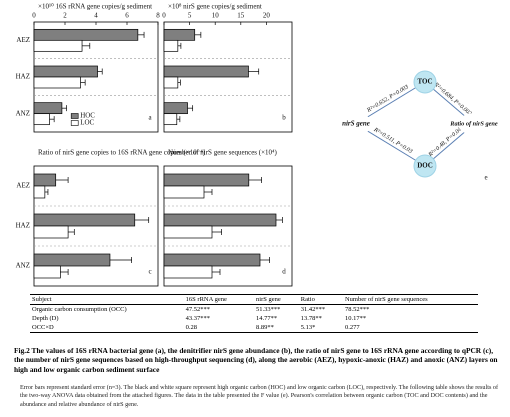 The height and width of the screenshot is (417, 510). Describe the element at coordinates (452, 98) in the screenshot. I see `edge-label: R²=0.684, P=0.002` at that location.